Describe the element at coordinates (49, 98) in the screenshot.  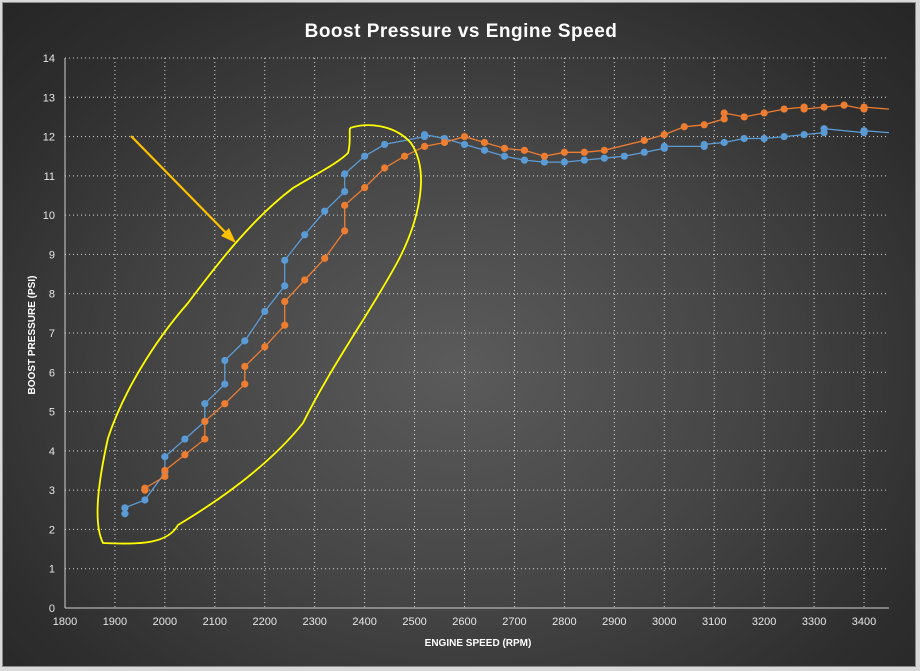
I see `y-tick-label: 13` at that location.